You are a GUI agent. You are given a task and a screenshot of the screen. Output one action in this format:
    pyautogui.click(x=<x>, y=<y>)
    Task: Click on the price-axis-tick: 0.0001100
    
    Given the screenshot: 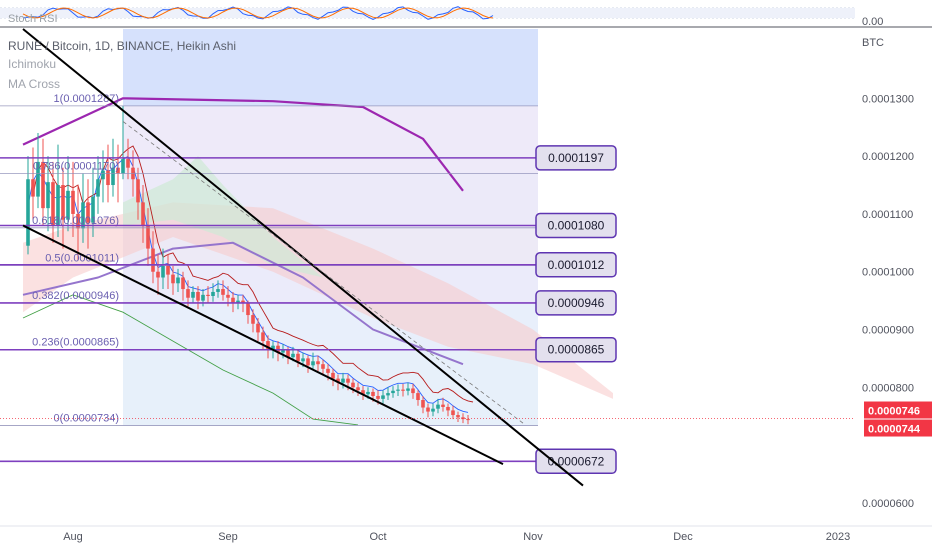 What is the action you would take?
    pyautogui.click(x=887, y=215)
    